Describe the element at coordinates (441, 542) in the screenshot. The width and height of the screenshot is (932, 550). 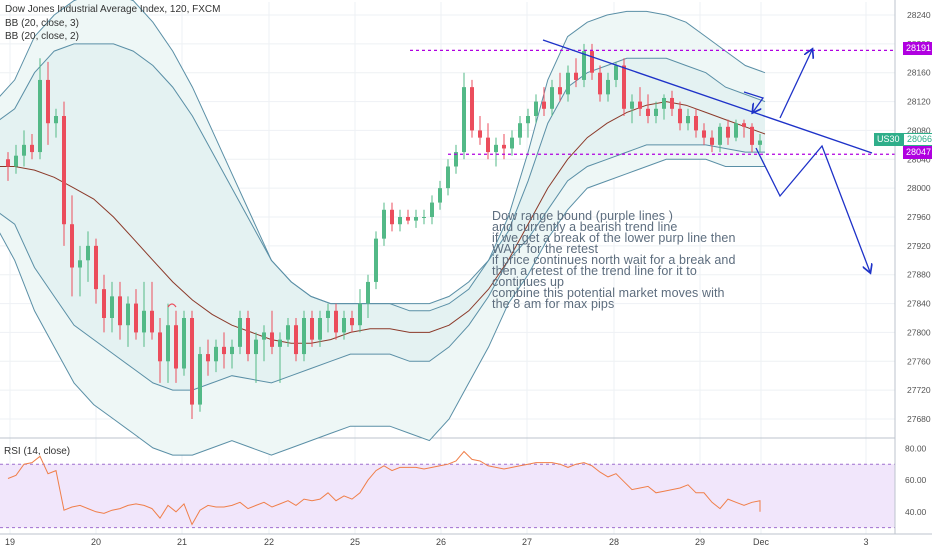
I see `time-tick-label: 26` at that location.